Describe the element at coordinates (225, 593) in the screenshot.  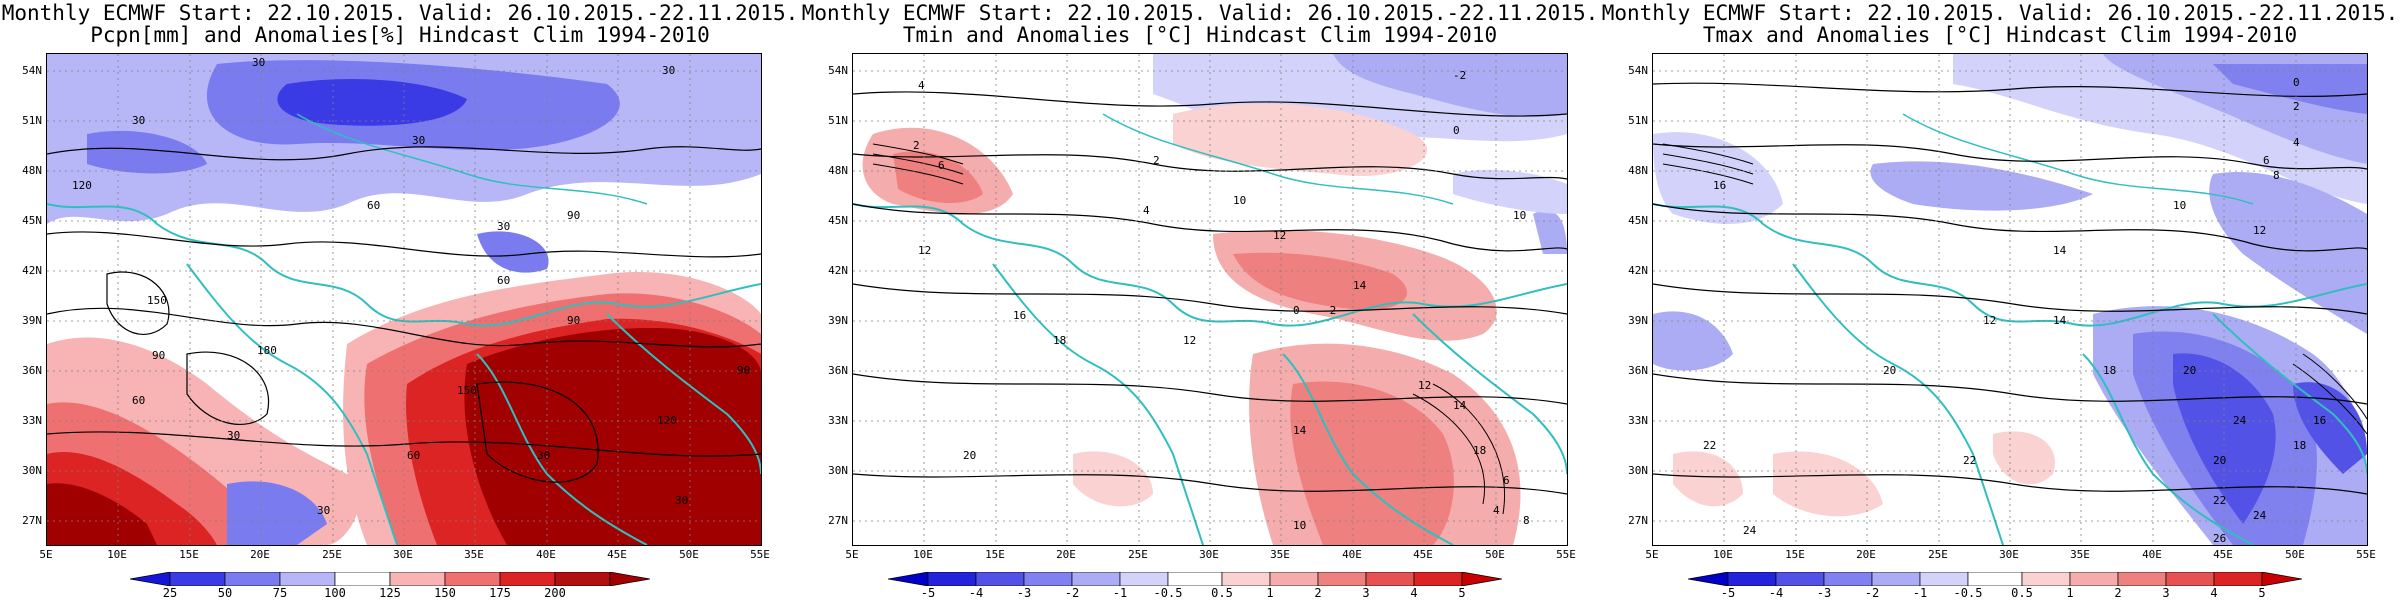
I see `colorbar-tick: 50` at that location.